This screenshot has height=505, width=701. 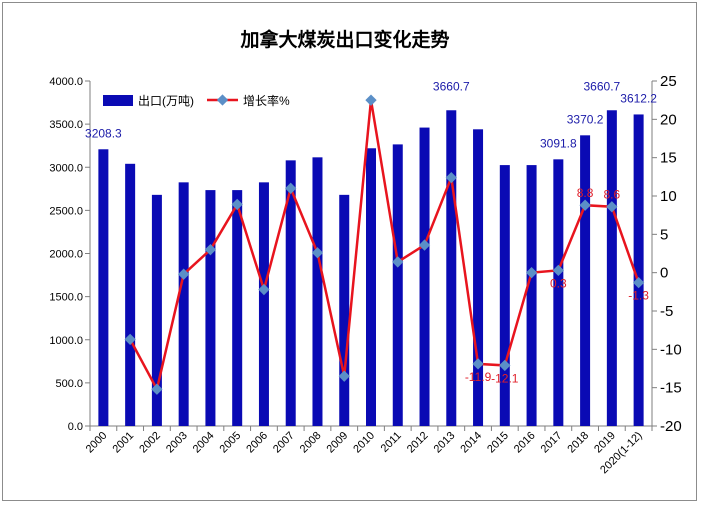 I want to click on legend-bar-label: 出口(万吨), so click(x=166, y=101).